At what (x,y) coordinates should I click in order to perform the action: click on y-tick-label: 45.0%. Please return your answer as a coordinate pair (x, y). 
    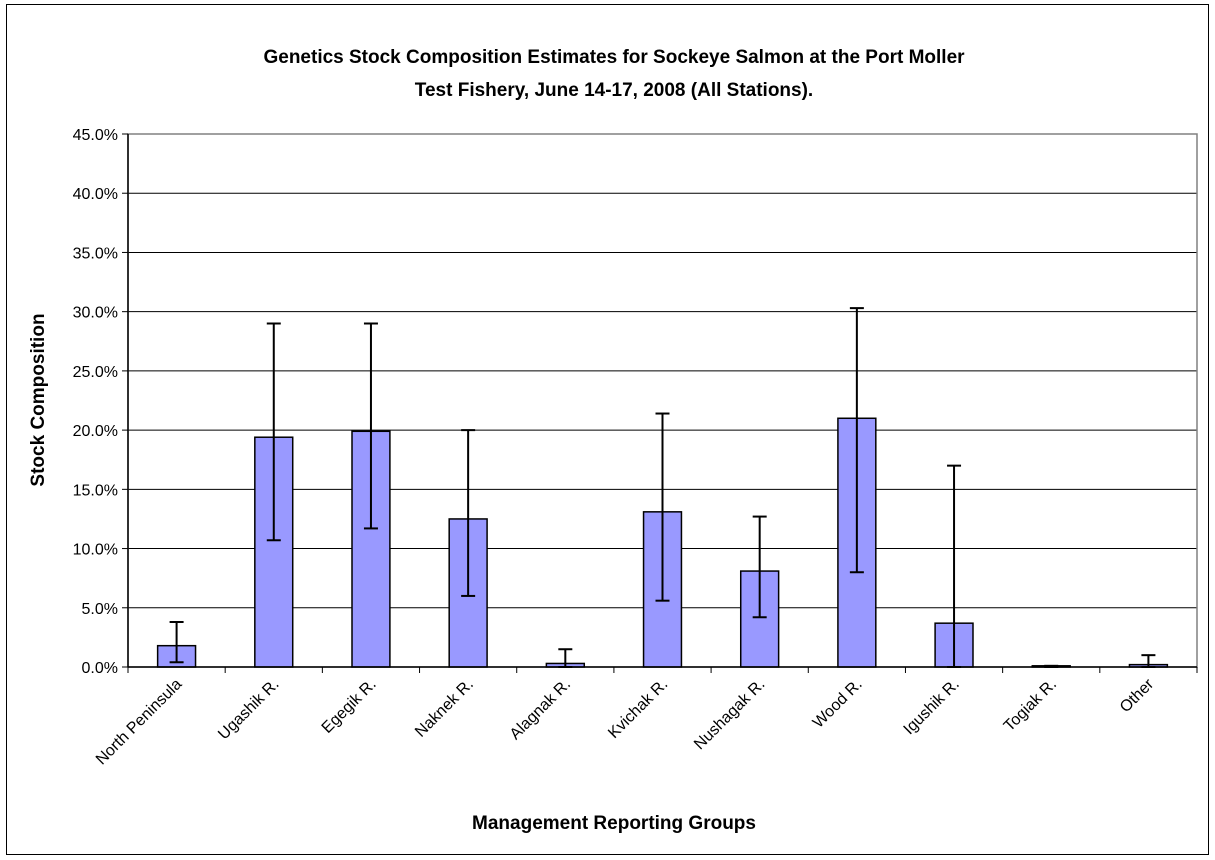
    Looking at the image, I should click on (95, 135).